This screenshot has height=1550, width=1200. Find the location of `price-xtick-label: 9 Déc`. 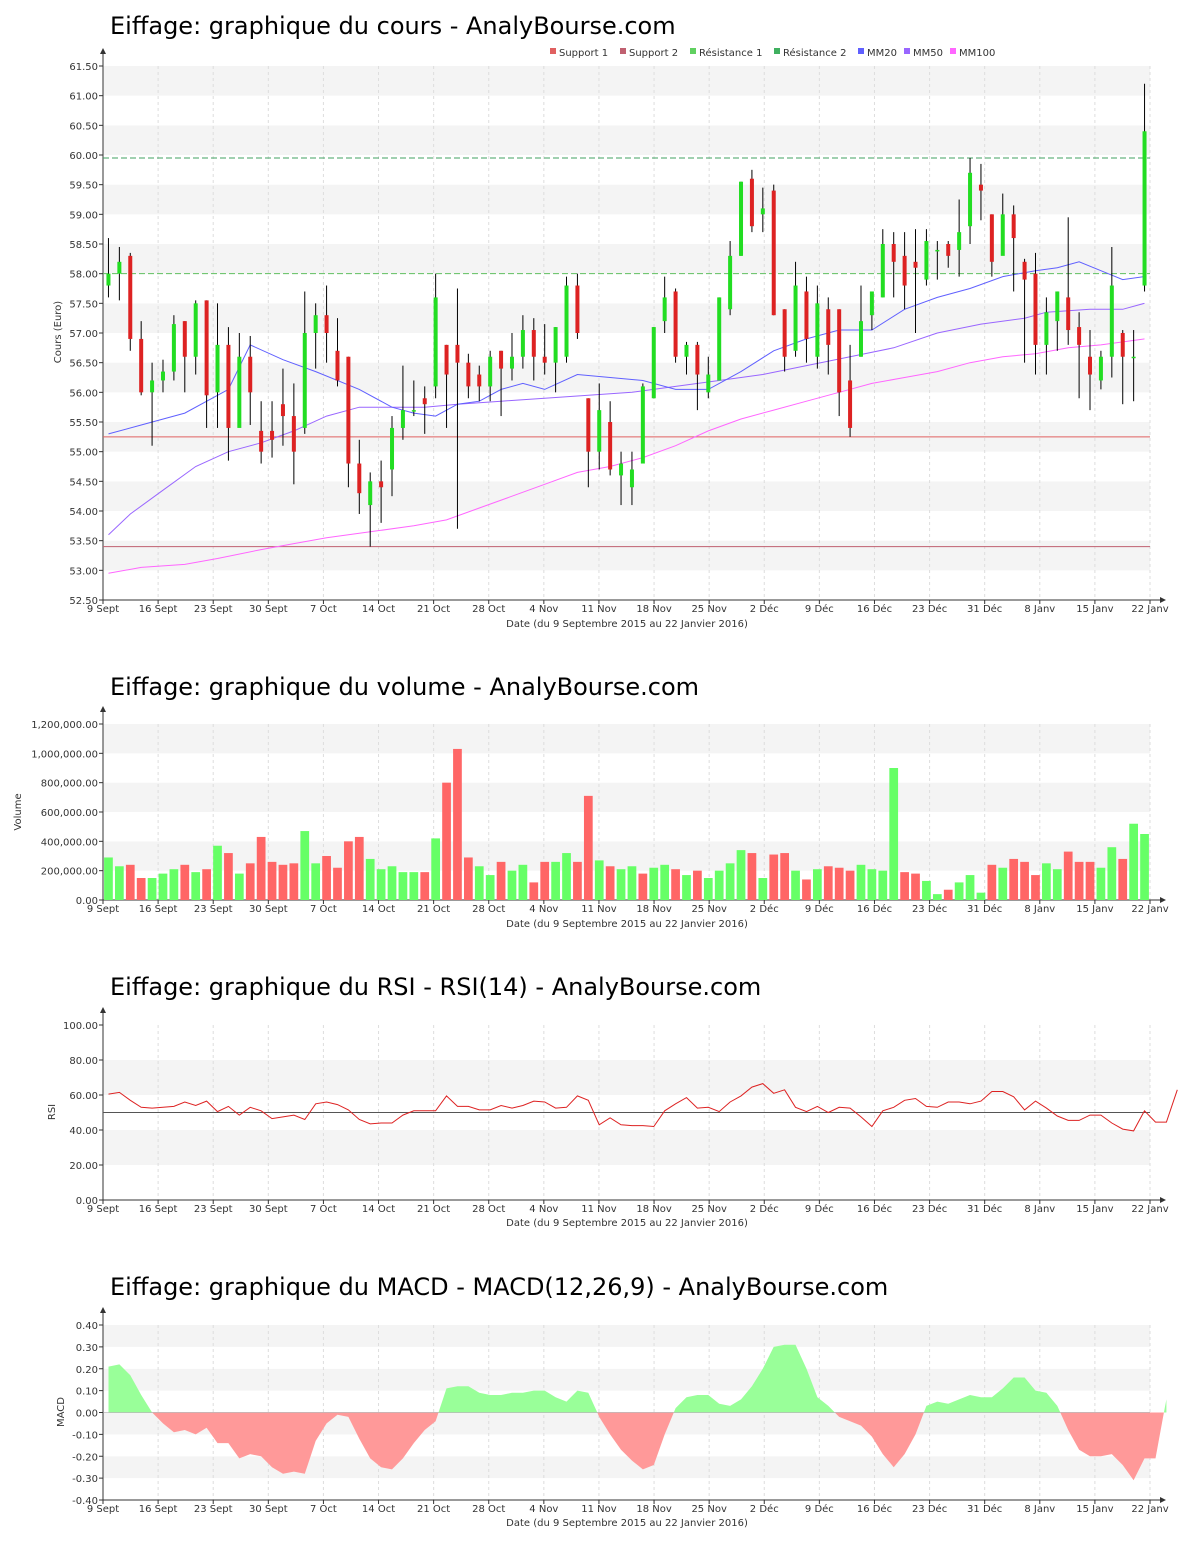

price-xtick-label: 9 Déc is located at coordinates (819, 609).